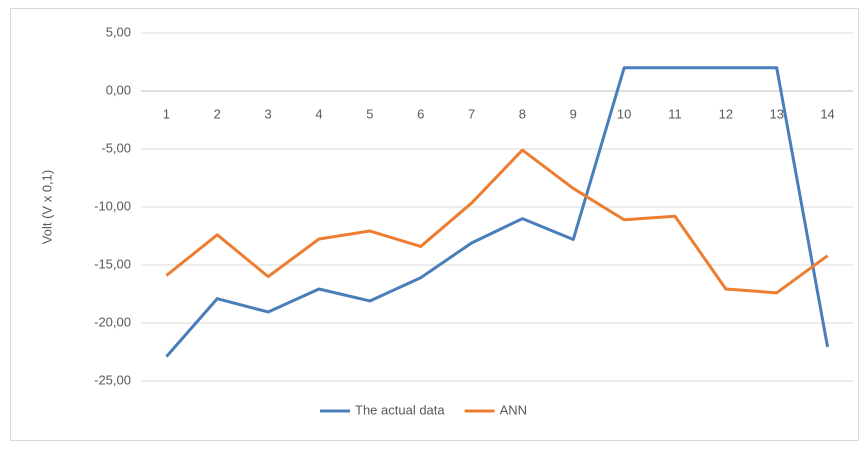  Describe the element at coordinates (513, 409) in the screenshot. I see `legend-label: ANN` at that location.